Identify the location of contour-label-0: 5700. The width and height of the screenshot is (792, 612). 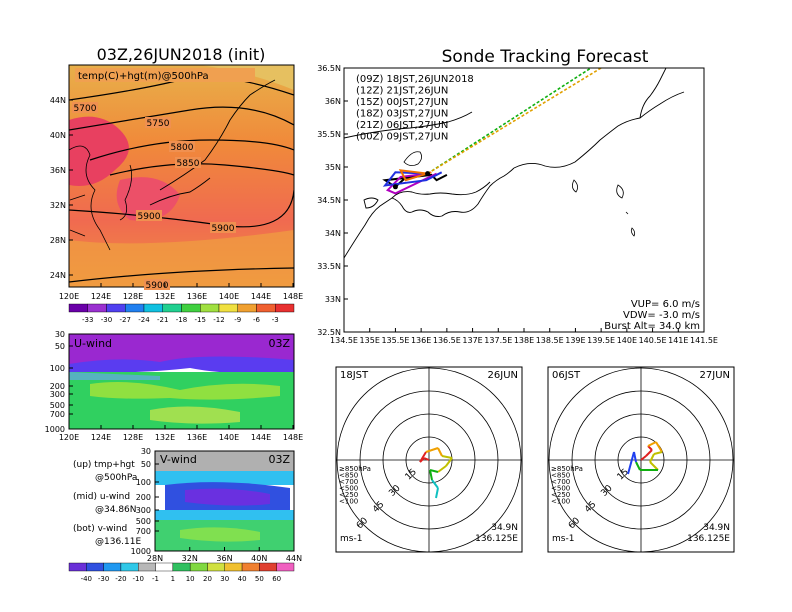
(85, 109).